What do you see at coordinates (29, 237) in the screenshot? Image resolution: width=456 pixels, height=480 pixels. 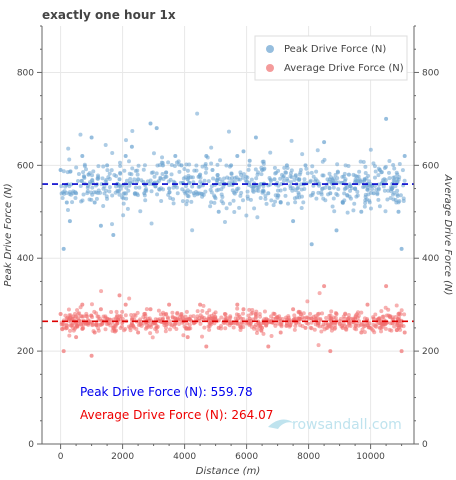 I see `y-axis-left: 0 200 400 600 800` at bounding box center [29, 237].